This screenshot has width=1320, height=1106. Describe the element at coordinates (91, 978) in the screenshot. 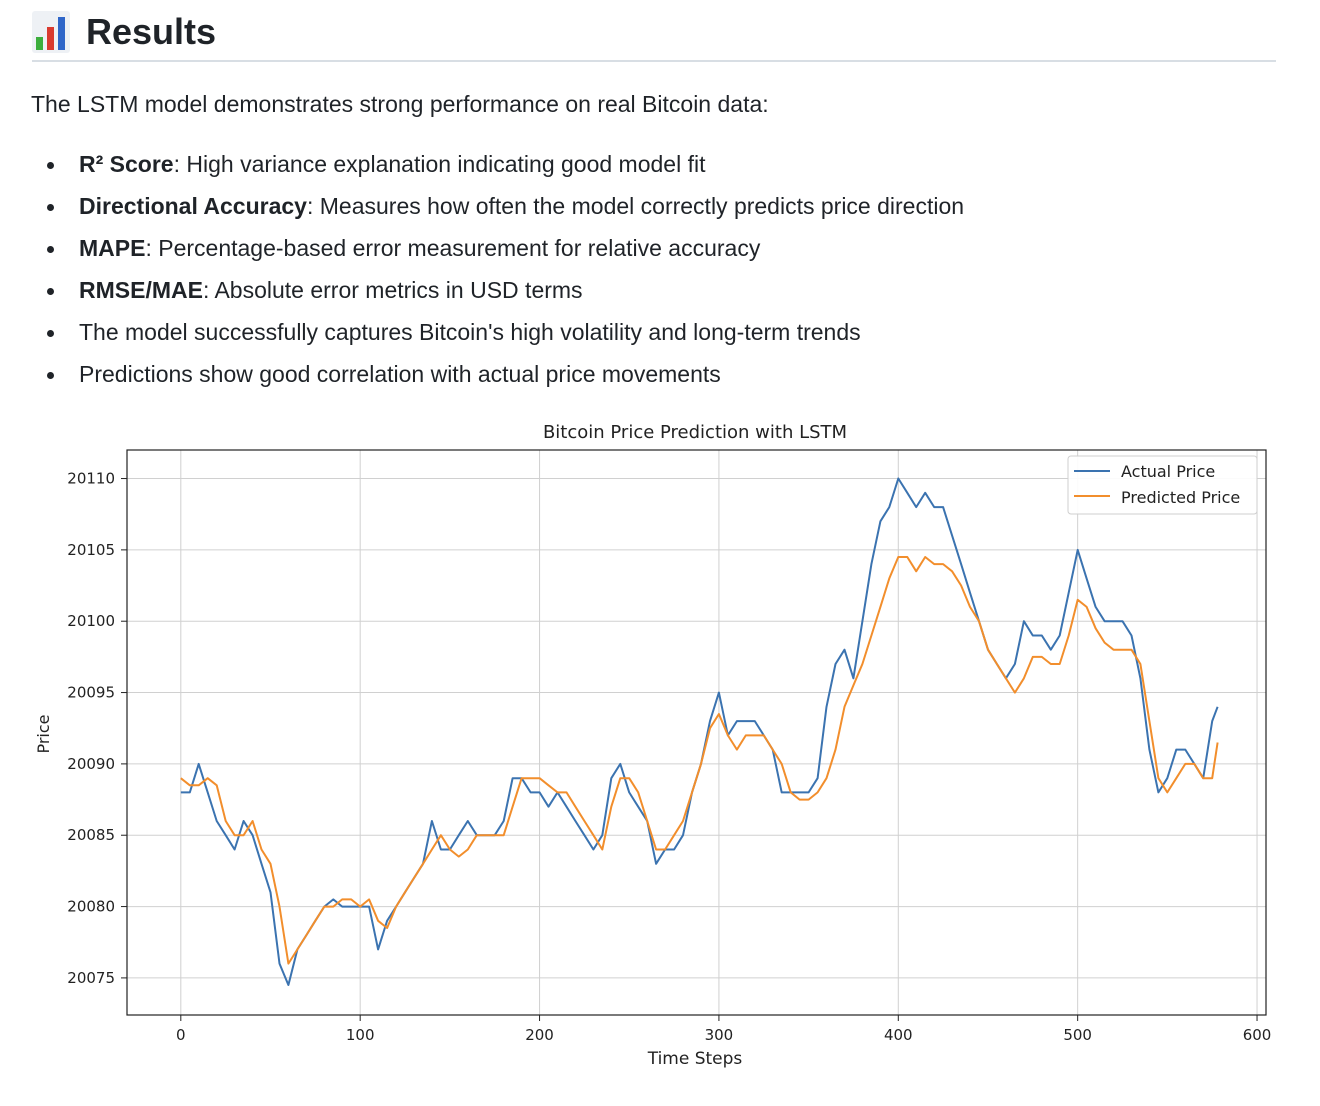

I see `y-tick-label: 20075` at that location.